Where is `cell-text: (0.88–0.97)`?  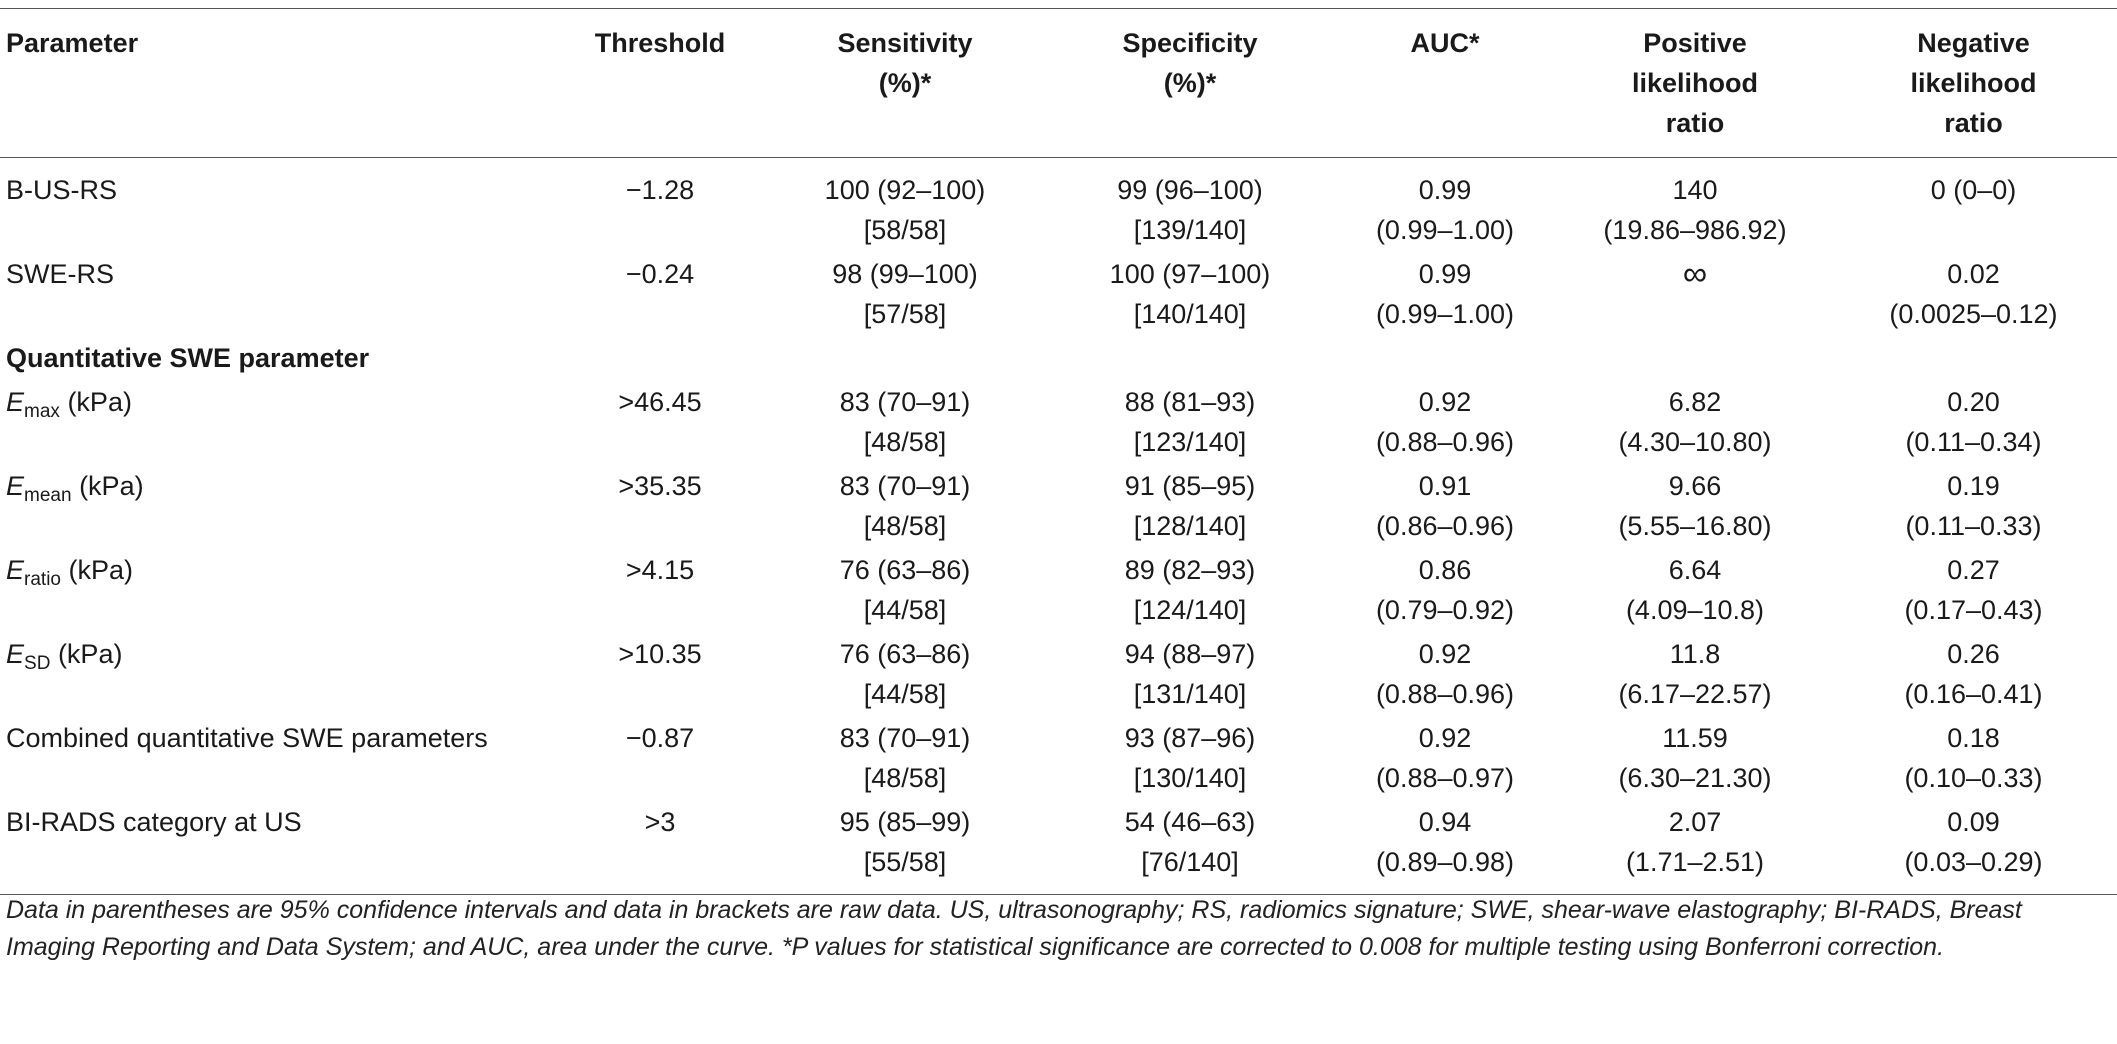
cell-text: (0.88–0.97) is located at coordinates (1445, 778).